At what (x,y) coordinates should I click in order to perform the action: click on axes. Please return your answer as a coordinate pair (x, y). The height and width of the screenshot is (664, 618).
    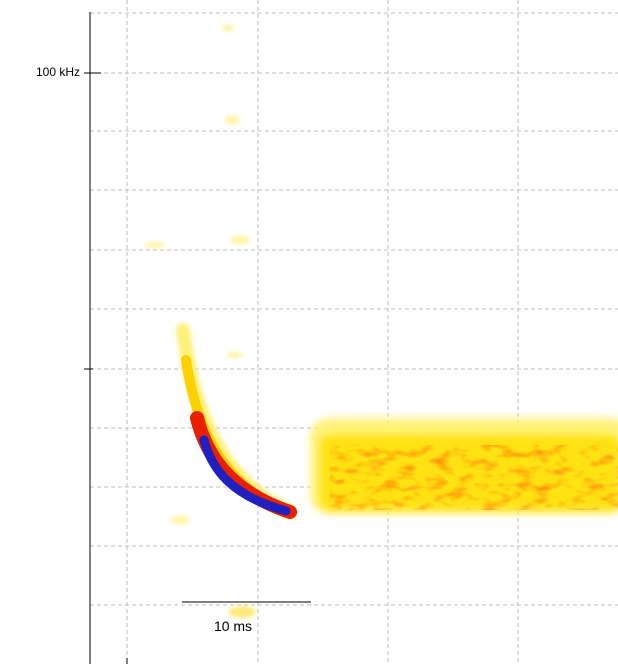
    Looking at the image, I should click on (106, 338).